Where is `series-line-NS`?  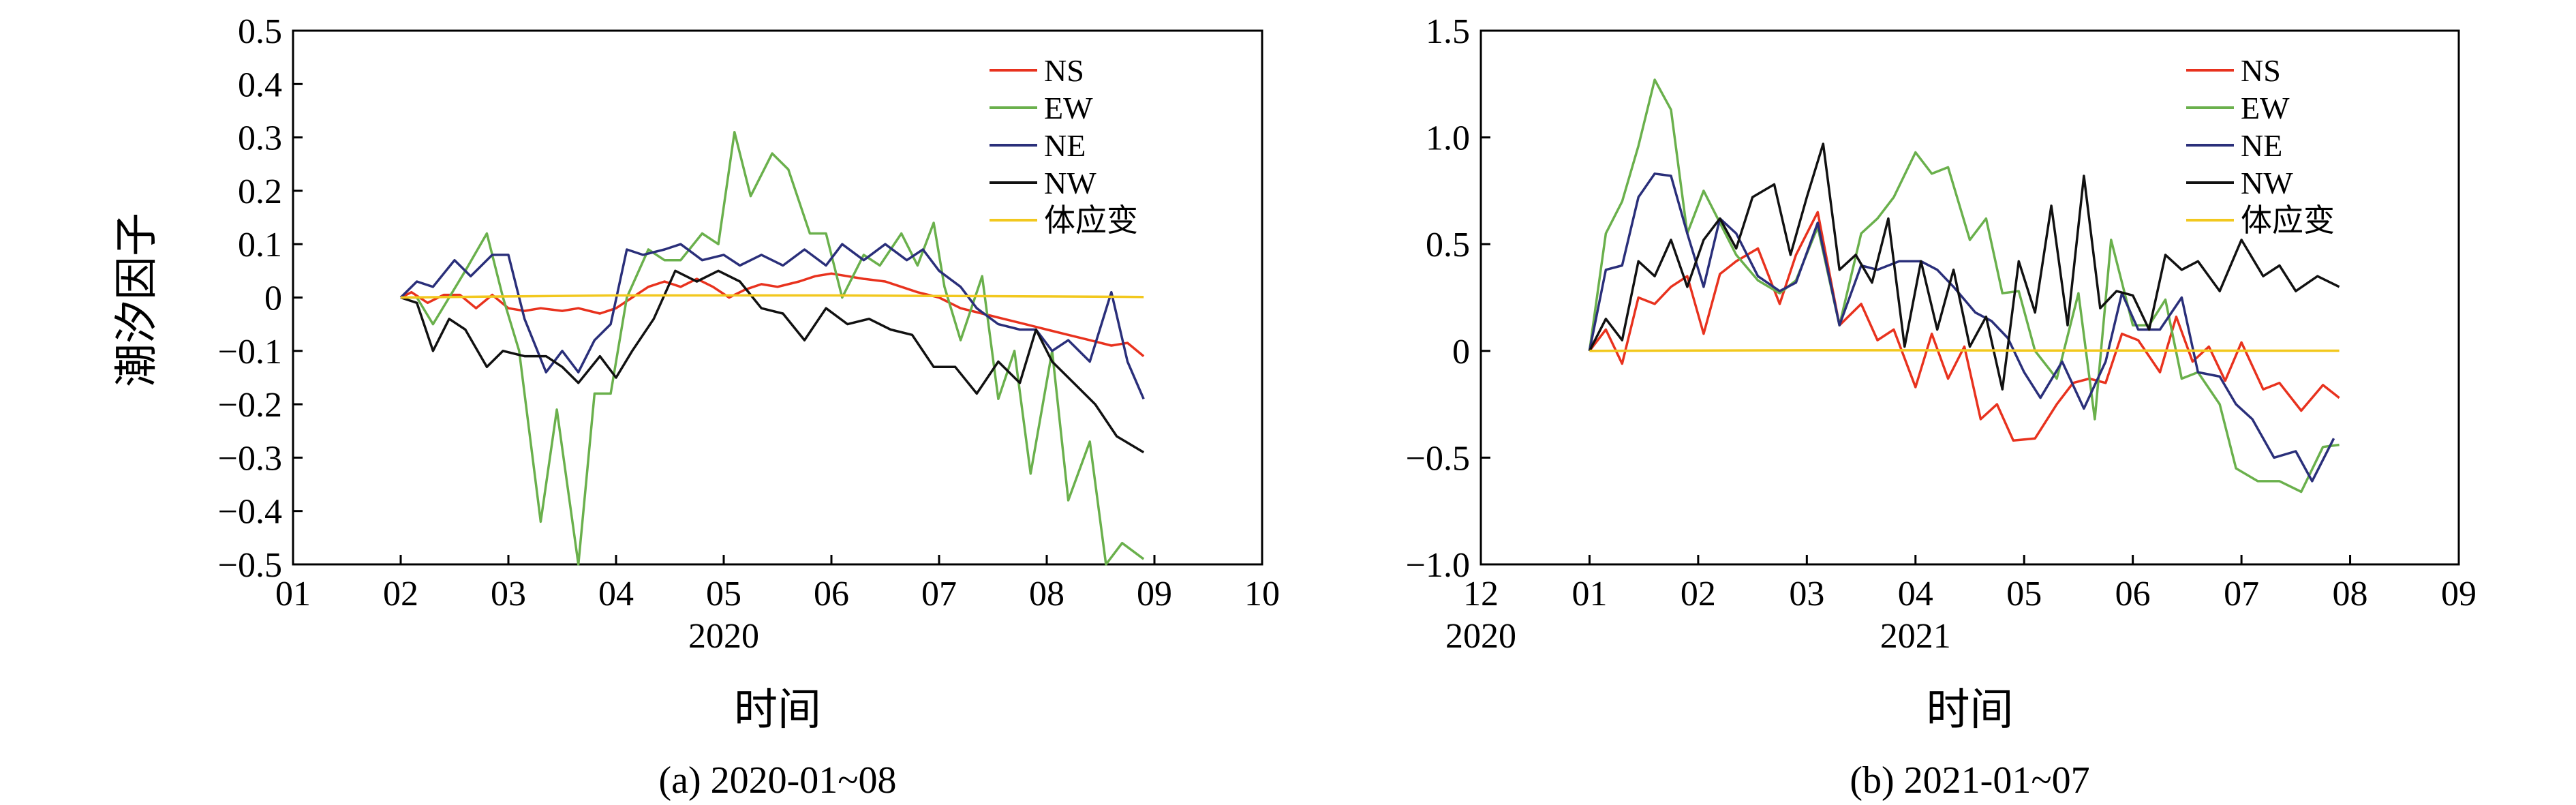
series-line-NS is located at coordinates (1964, 326).